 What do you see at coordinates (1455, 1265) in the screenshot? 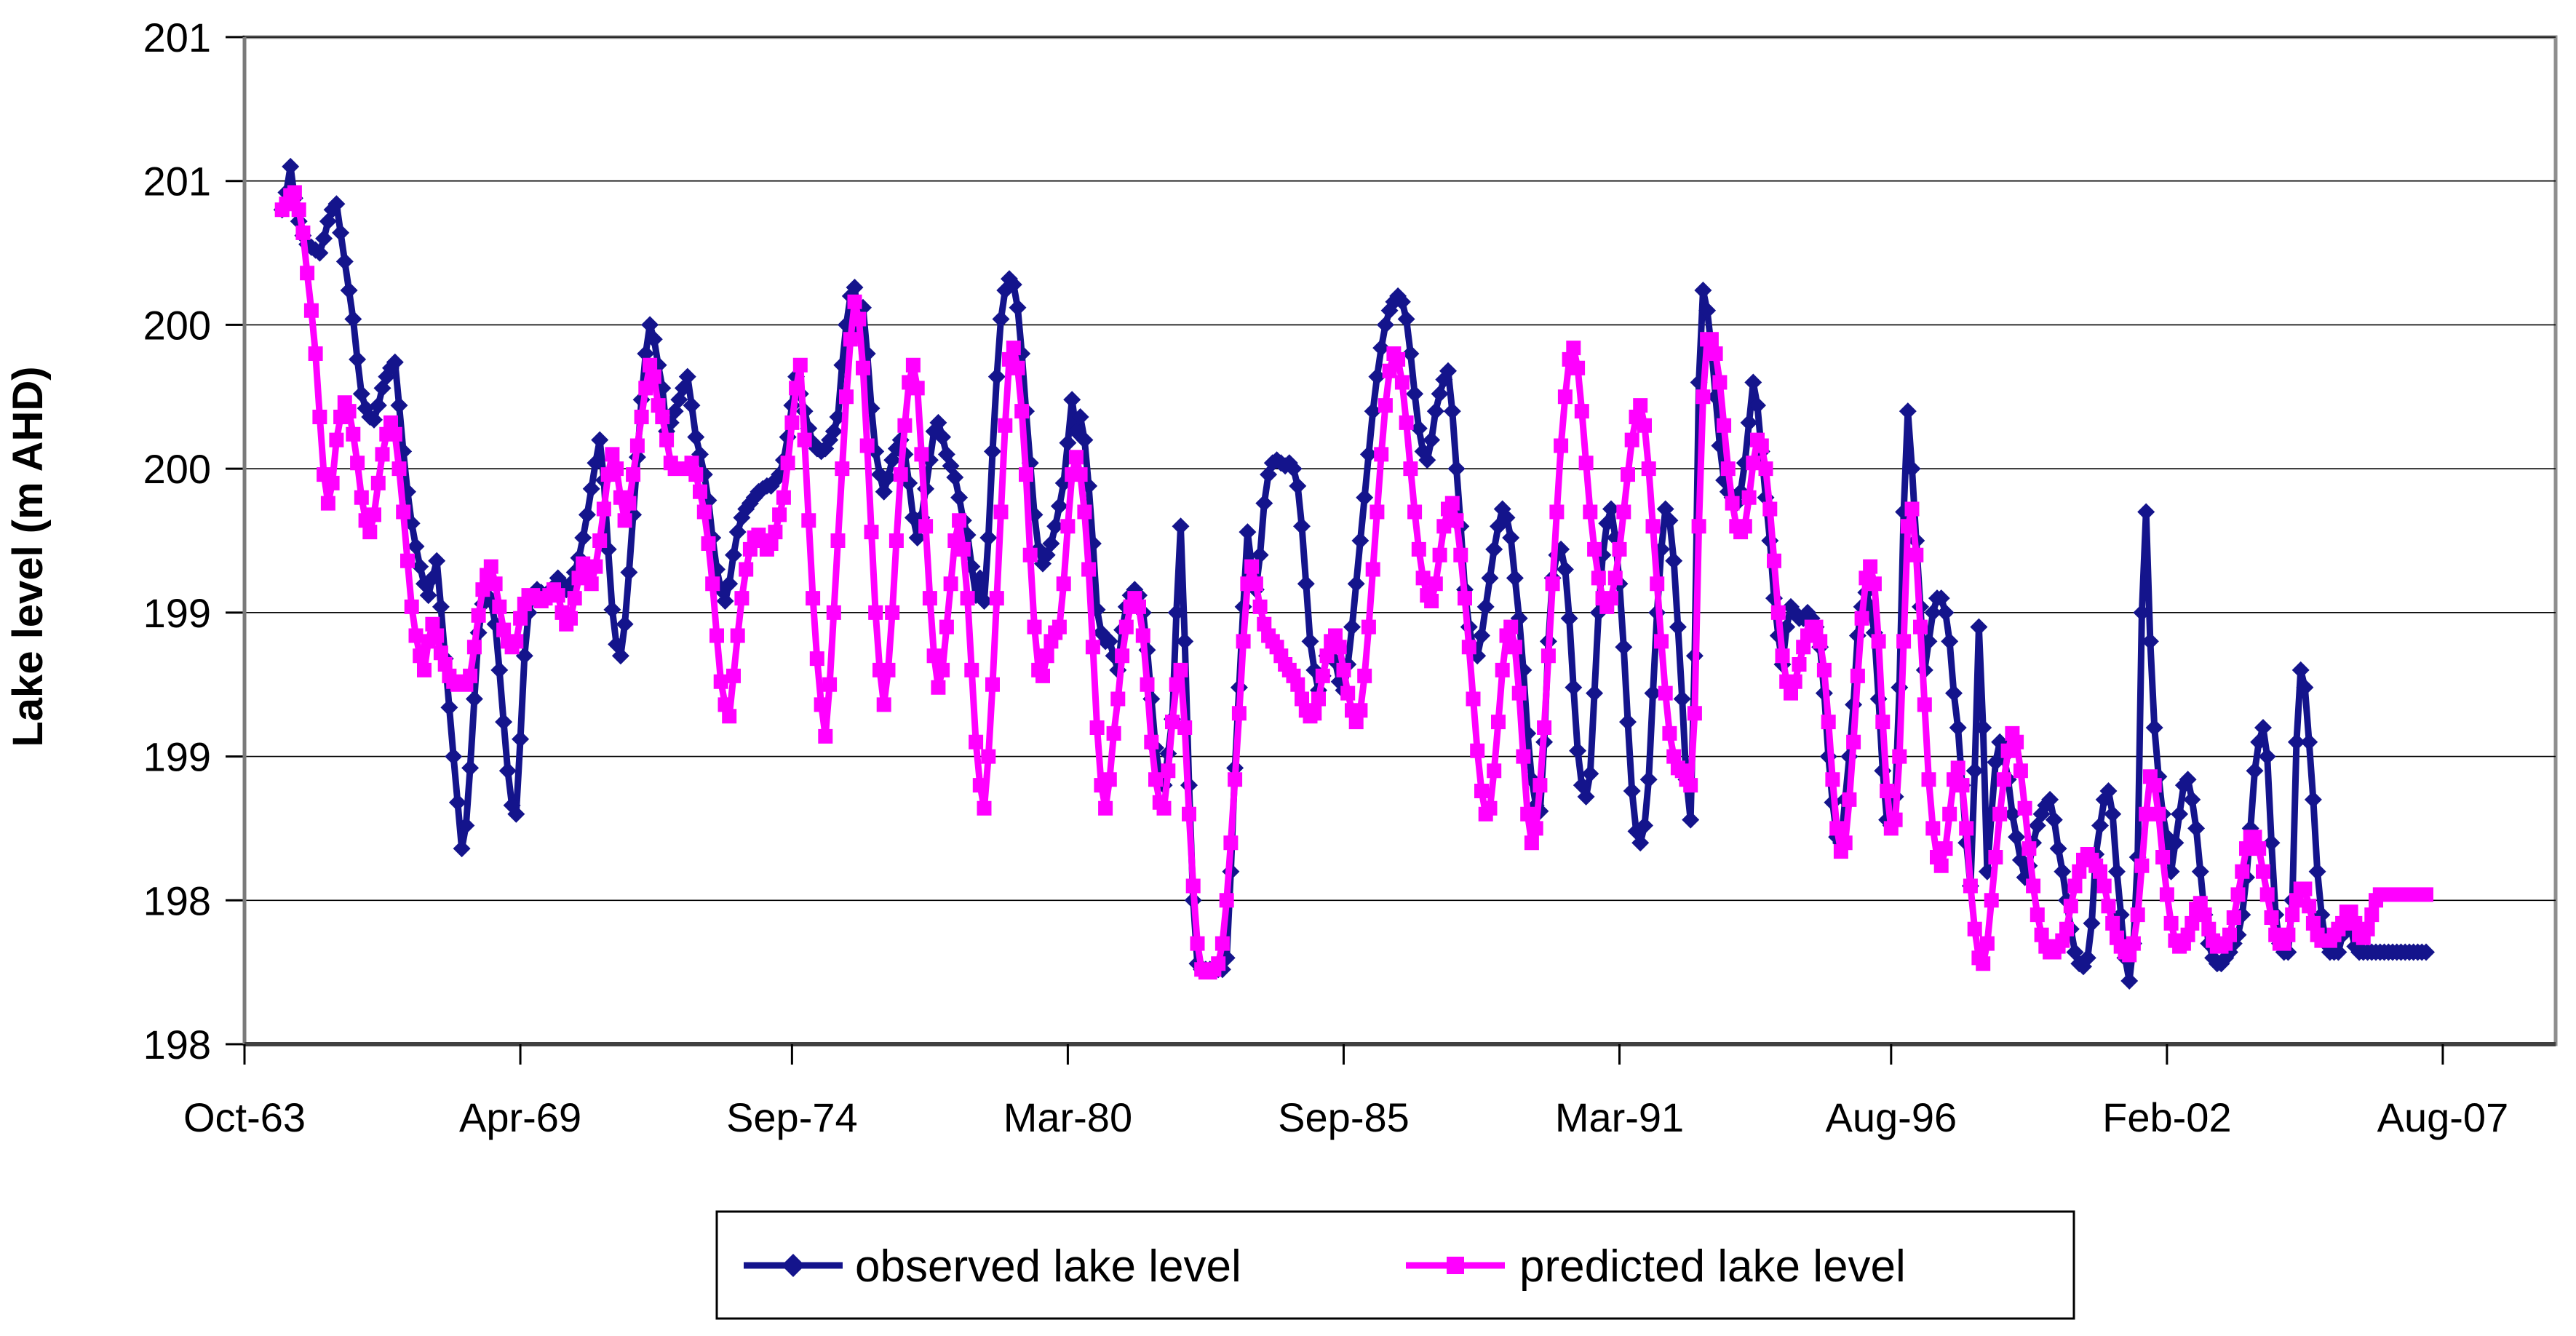
I see `legend-predicted-square-icon` at bounding box center [1455, 1265].